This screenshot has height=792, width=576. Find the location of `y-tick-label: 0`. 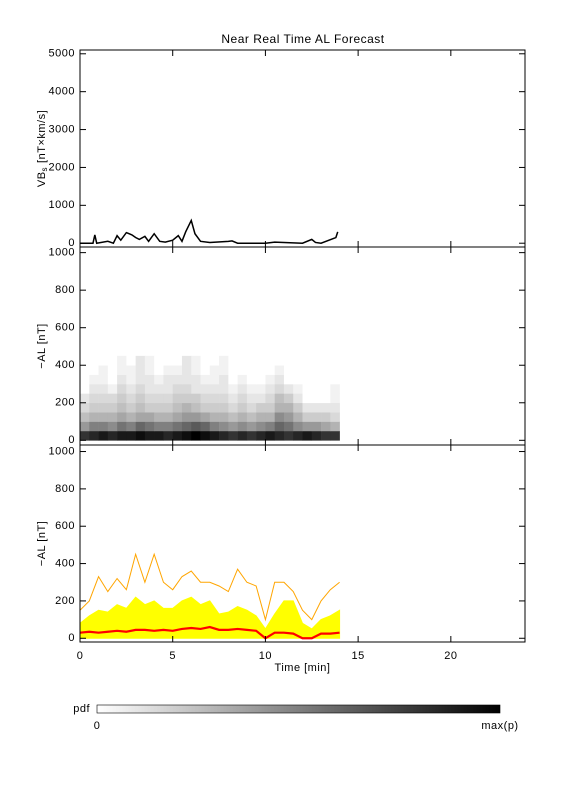

y-tick-label: 0 is located at coordinates (71, 440).